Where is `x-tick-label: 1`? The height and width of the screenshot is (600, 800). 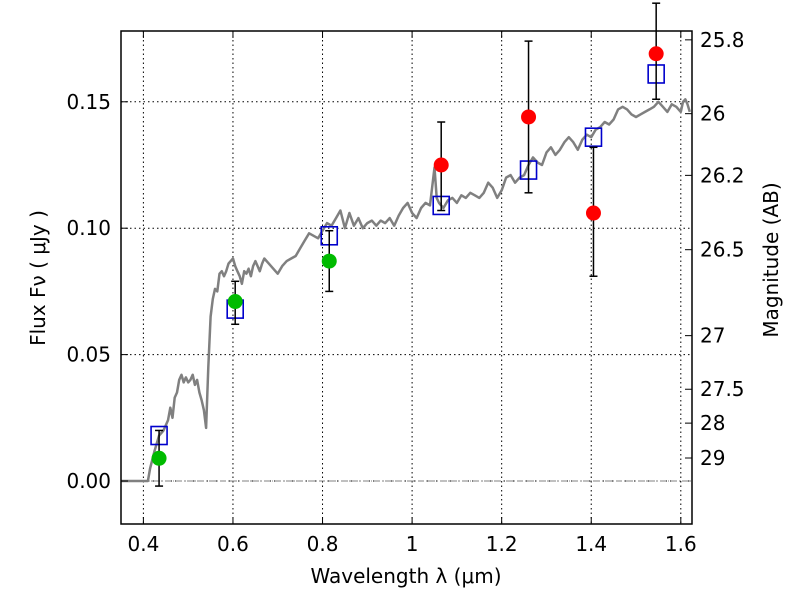
x-tick-label: 1 is located at coordinates (412, 544).